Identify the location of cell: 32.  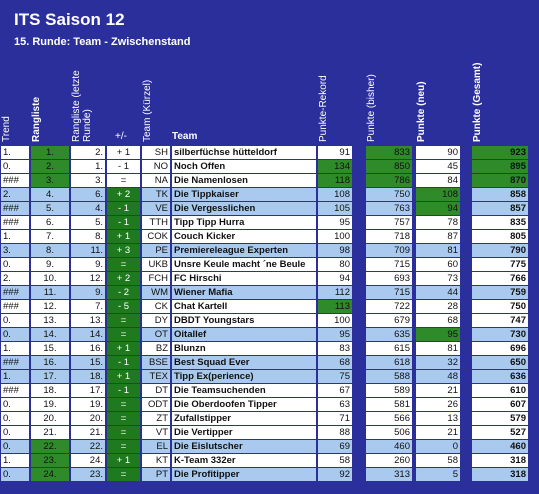
(438, 362).